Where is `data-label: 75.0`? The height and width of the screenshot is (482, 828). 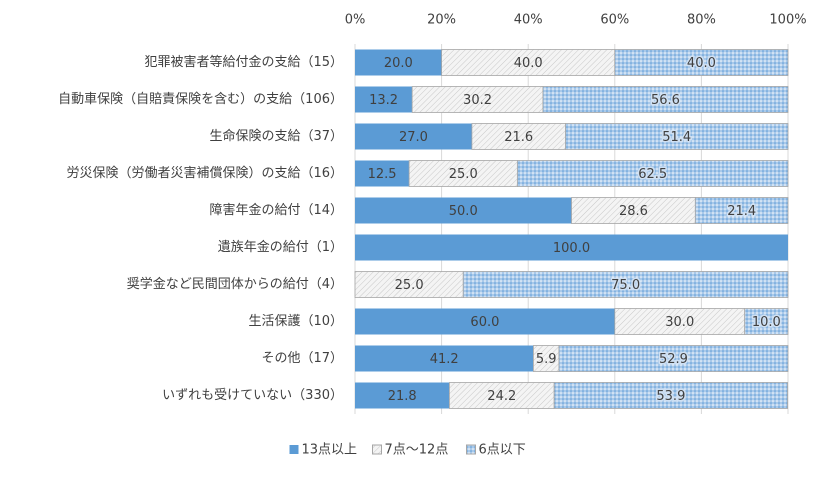 data-label: 75.0 is located at coordinates (625, 285).